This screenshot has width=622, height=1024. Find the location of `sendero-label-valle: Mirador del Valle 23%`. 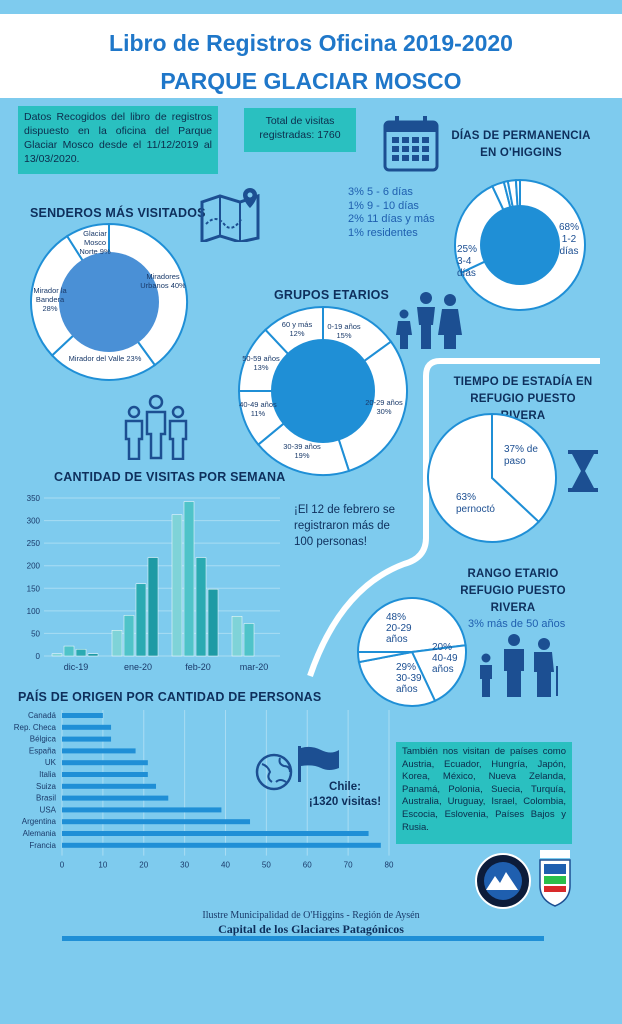

sendero-label-valle: Mirador del Valle 23% is located at coordinates (105, 358).